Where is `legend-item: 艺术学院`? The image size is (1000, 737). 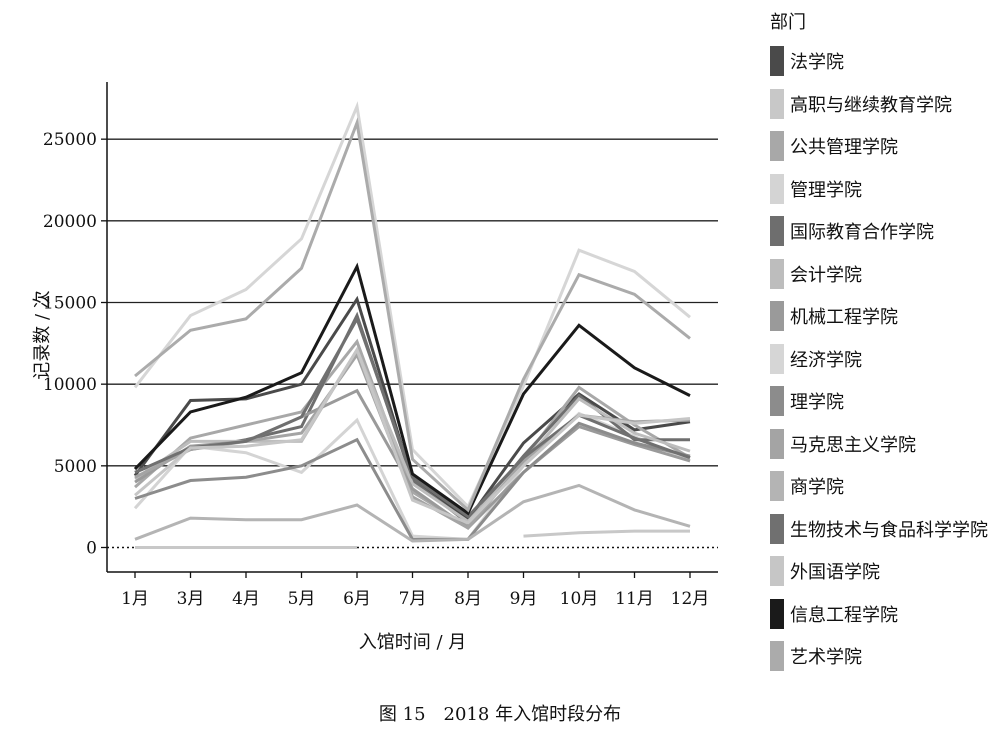 legend-item: 艺术学院 is located at coordinates (879, 656).